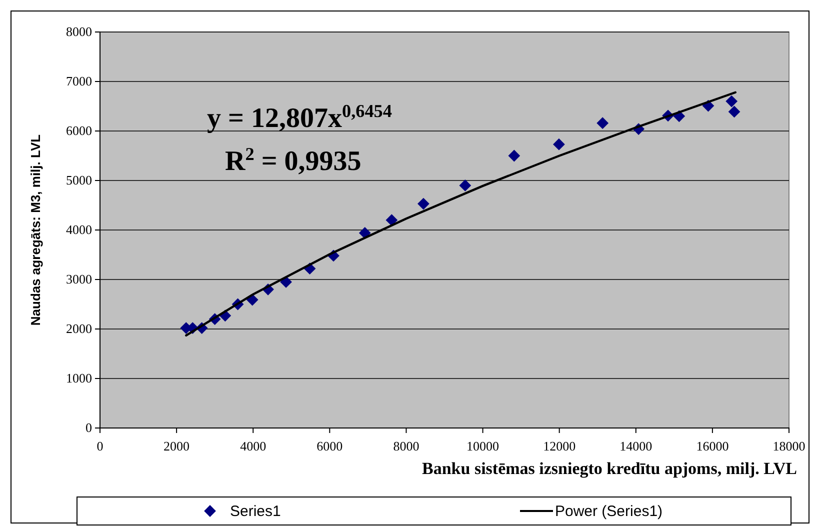 The width and height of the screenshot is (813, 527). What do you see at coordinates (609, 468) in the screenshot?
I see `x-axis-title: Banku sistēmas izsniegto kredītu apjoms, milj. LVL` at bounding box center [609, 468].